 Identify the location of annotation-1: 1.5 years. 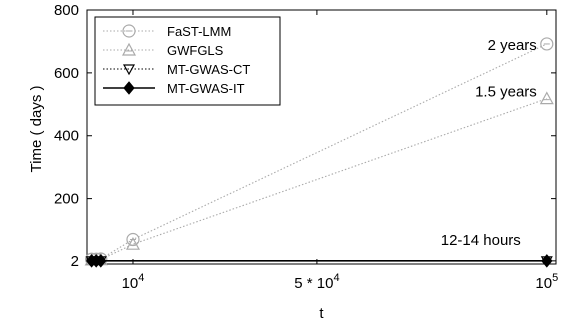
(506, 92).